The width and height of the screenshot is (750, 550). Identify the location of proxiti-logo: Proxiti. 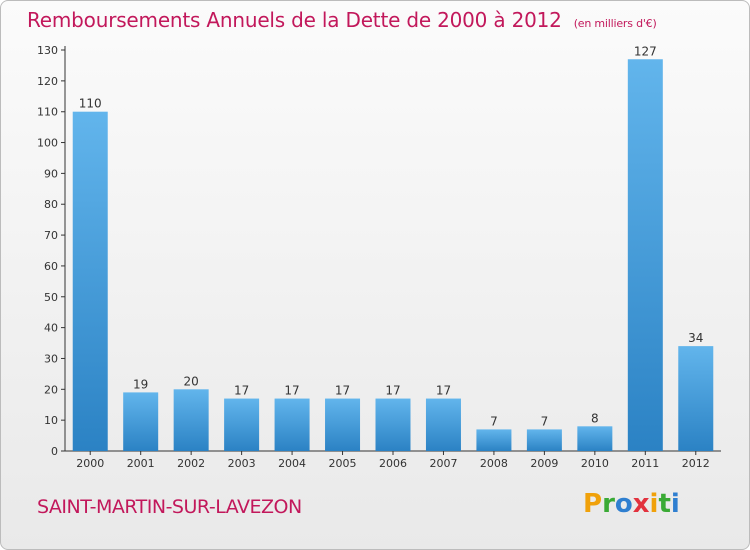
(631, 504).